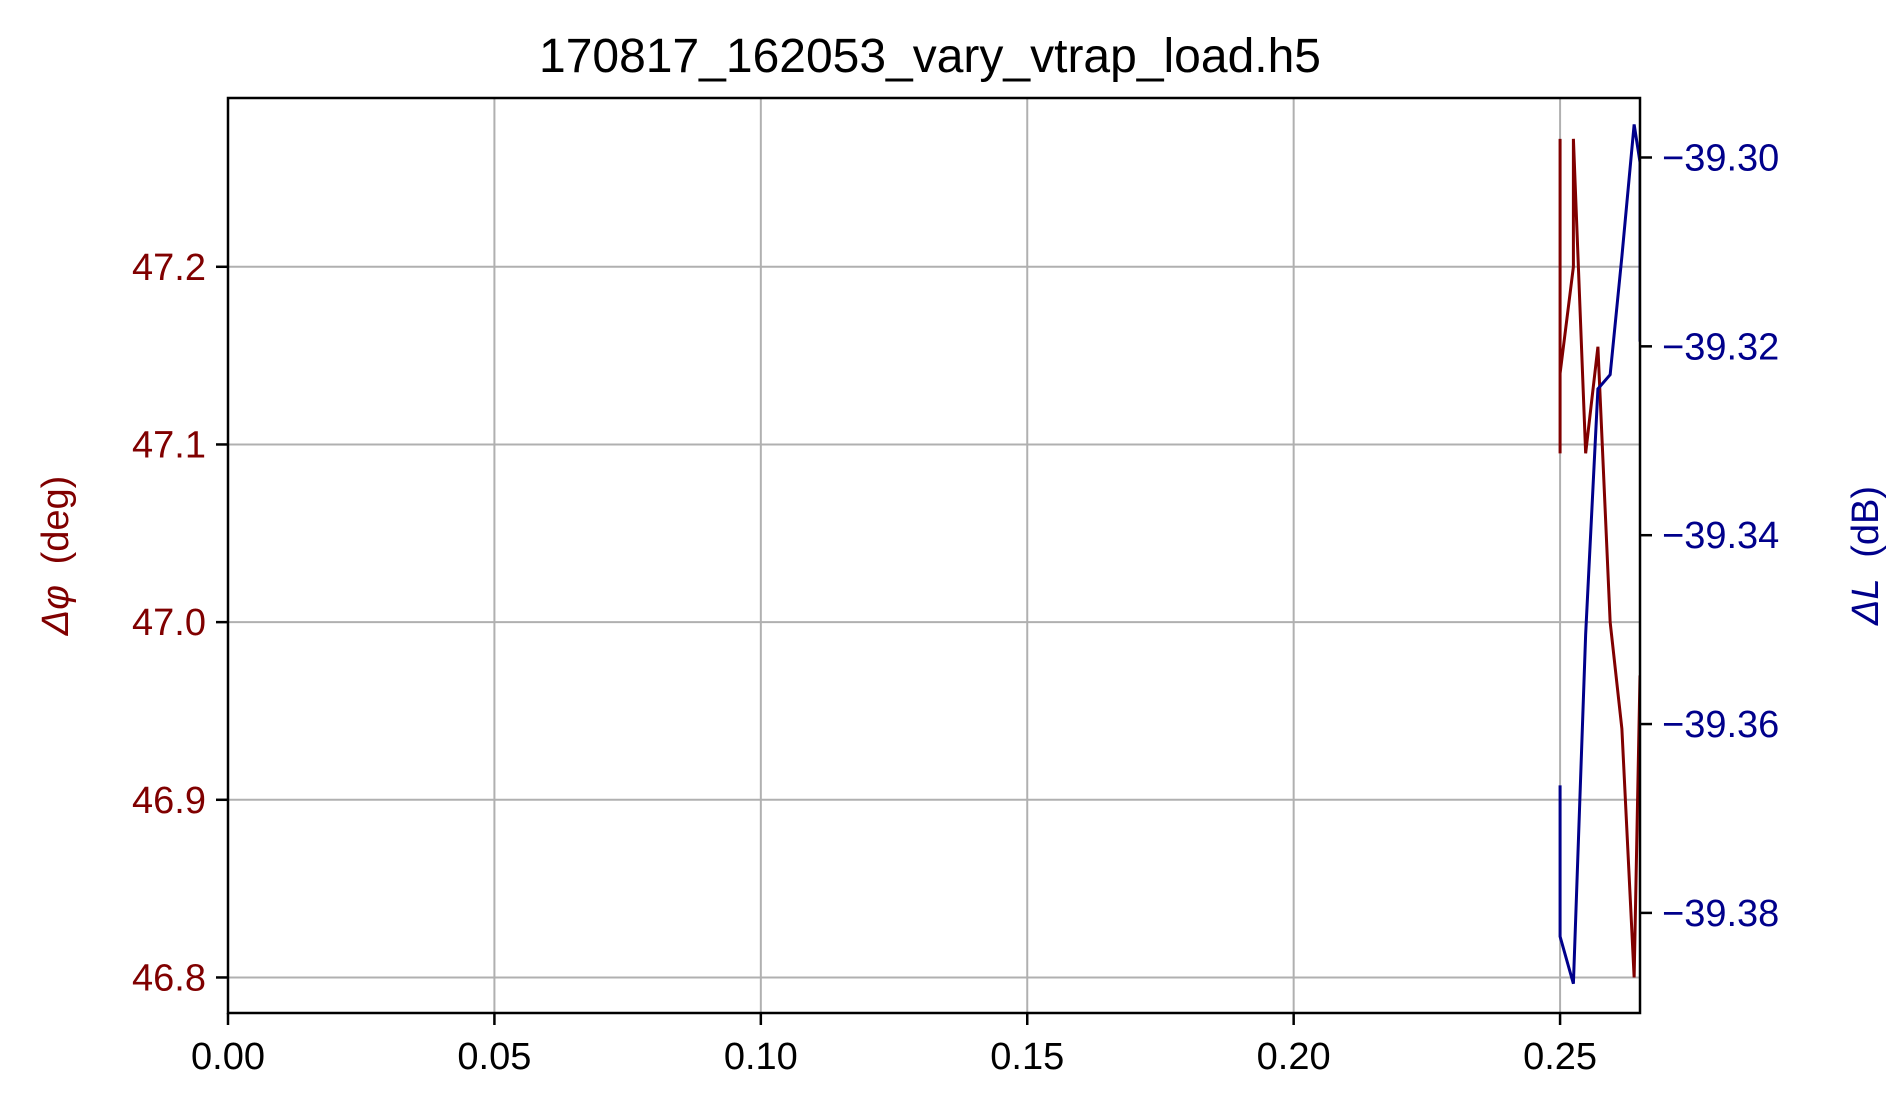  What do you see at coordinates (1866, 522) in the screenshot?
I see `right-y-axis-label-unit: (dB)` at bounding box center [1866, 522].